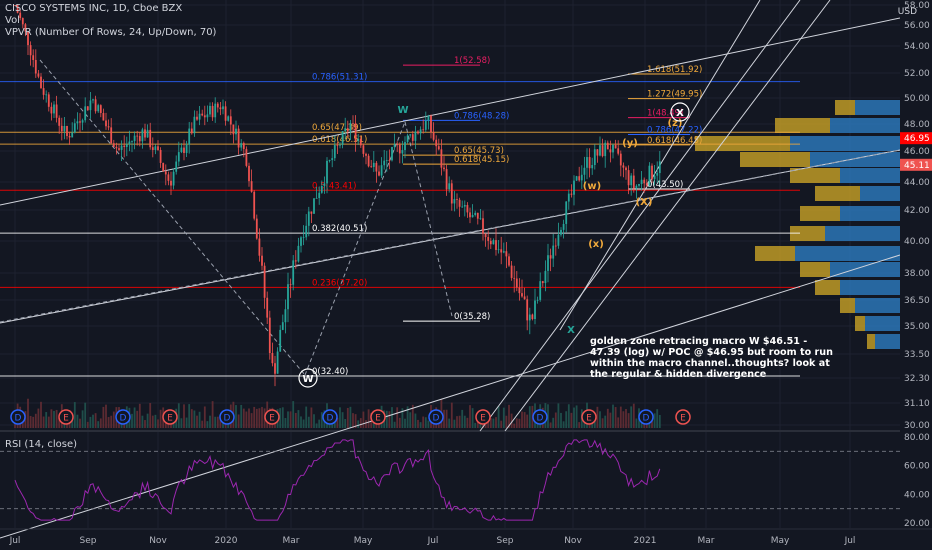  Describe the element at coordinates (12, 20) in the screenshot. I see `volume-indicator-label: Vol` at that location.